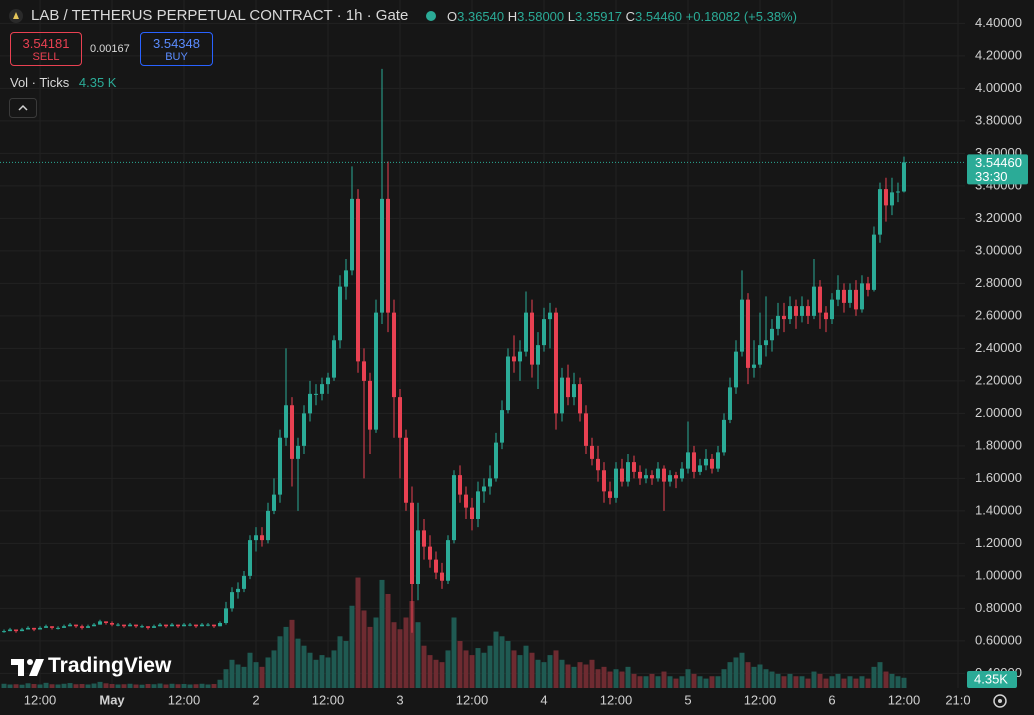 This screenshot has height=715, width=1034. I want to click on settings-icon, so click(1000, 701).